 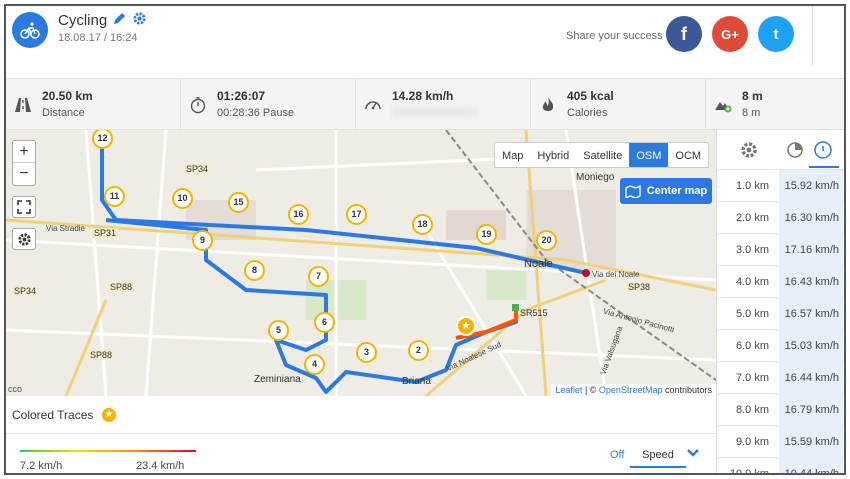 I want to click on center-map-button: Center map, so click(x=666, y=191).